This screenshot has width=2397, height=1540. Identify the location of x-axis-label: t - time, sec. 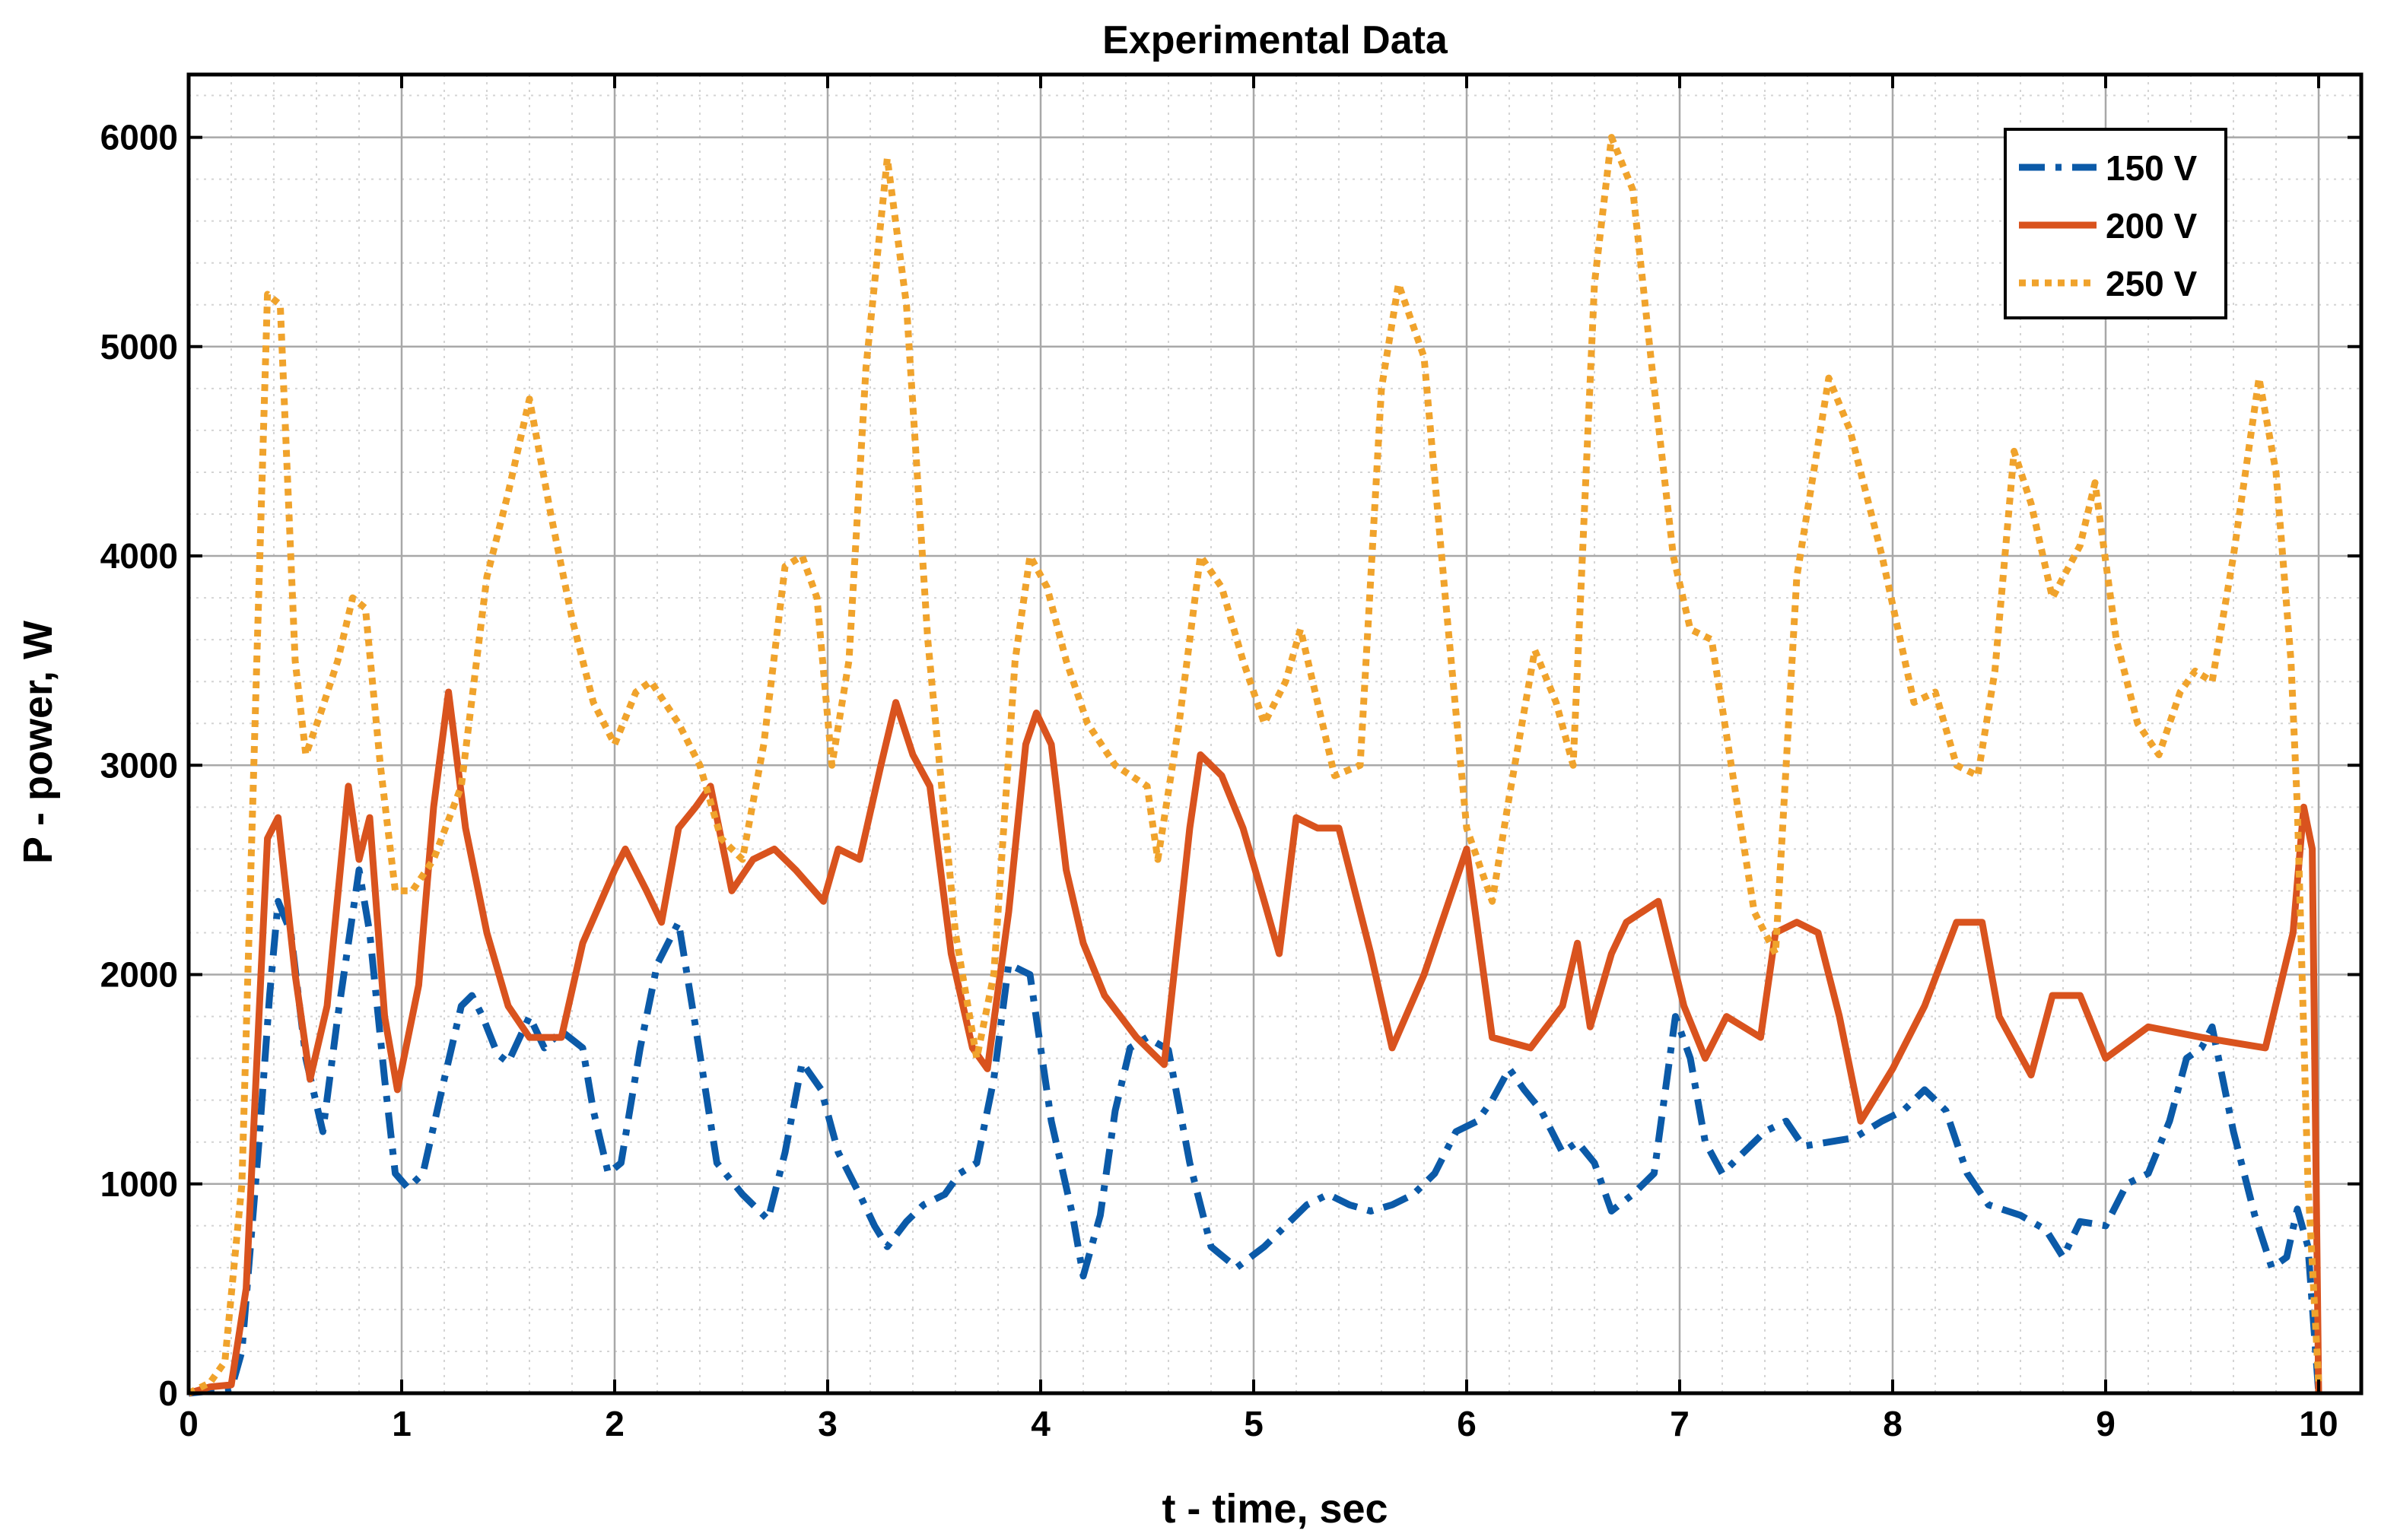
(1275, 1509).